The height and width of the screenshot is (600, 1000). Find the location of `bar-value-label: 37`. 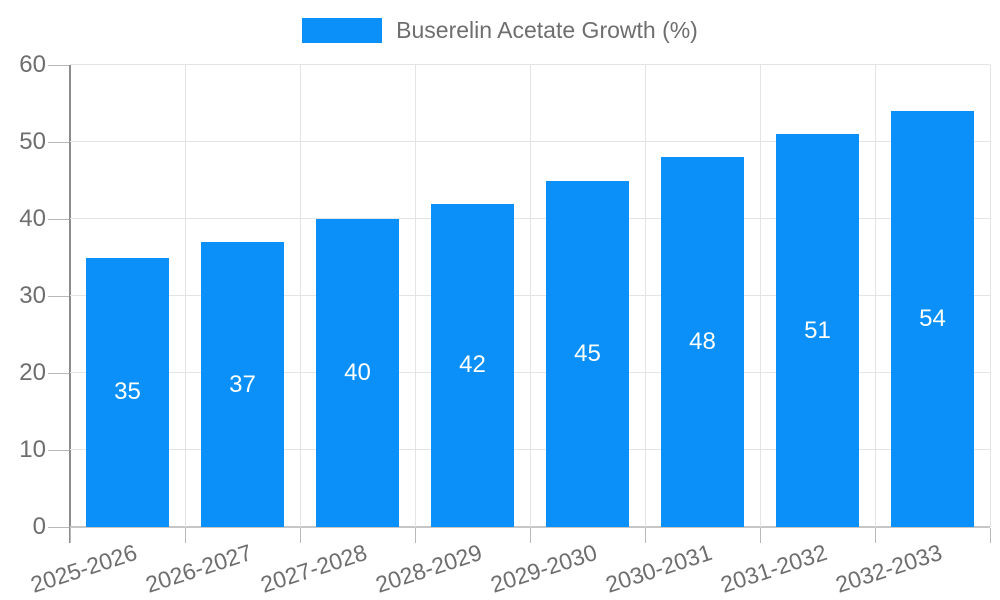

bar-value-label: 37 is located at coordinates (242, 384).